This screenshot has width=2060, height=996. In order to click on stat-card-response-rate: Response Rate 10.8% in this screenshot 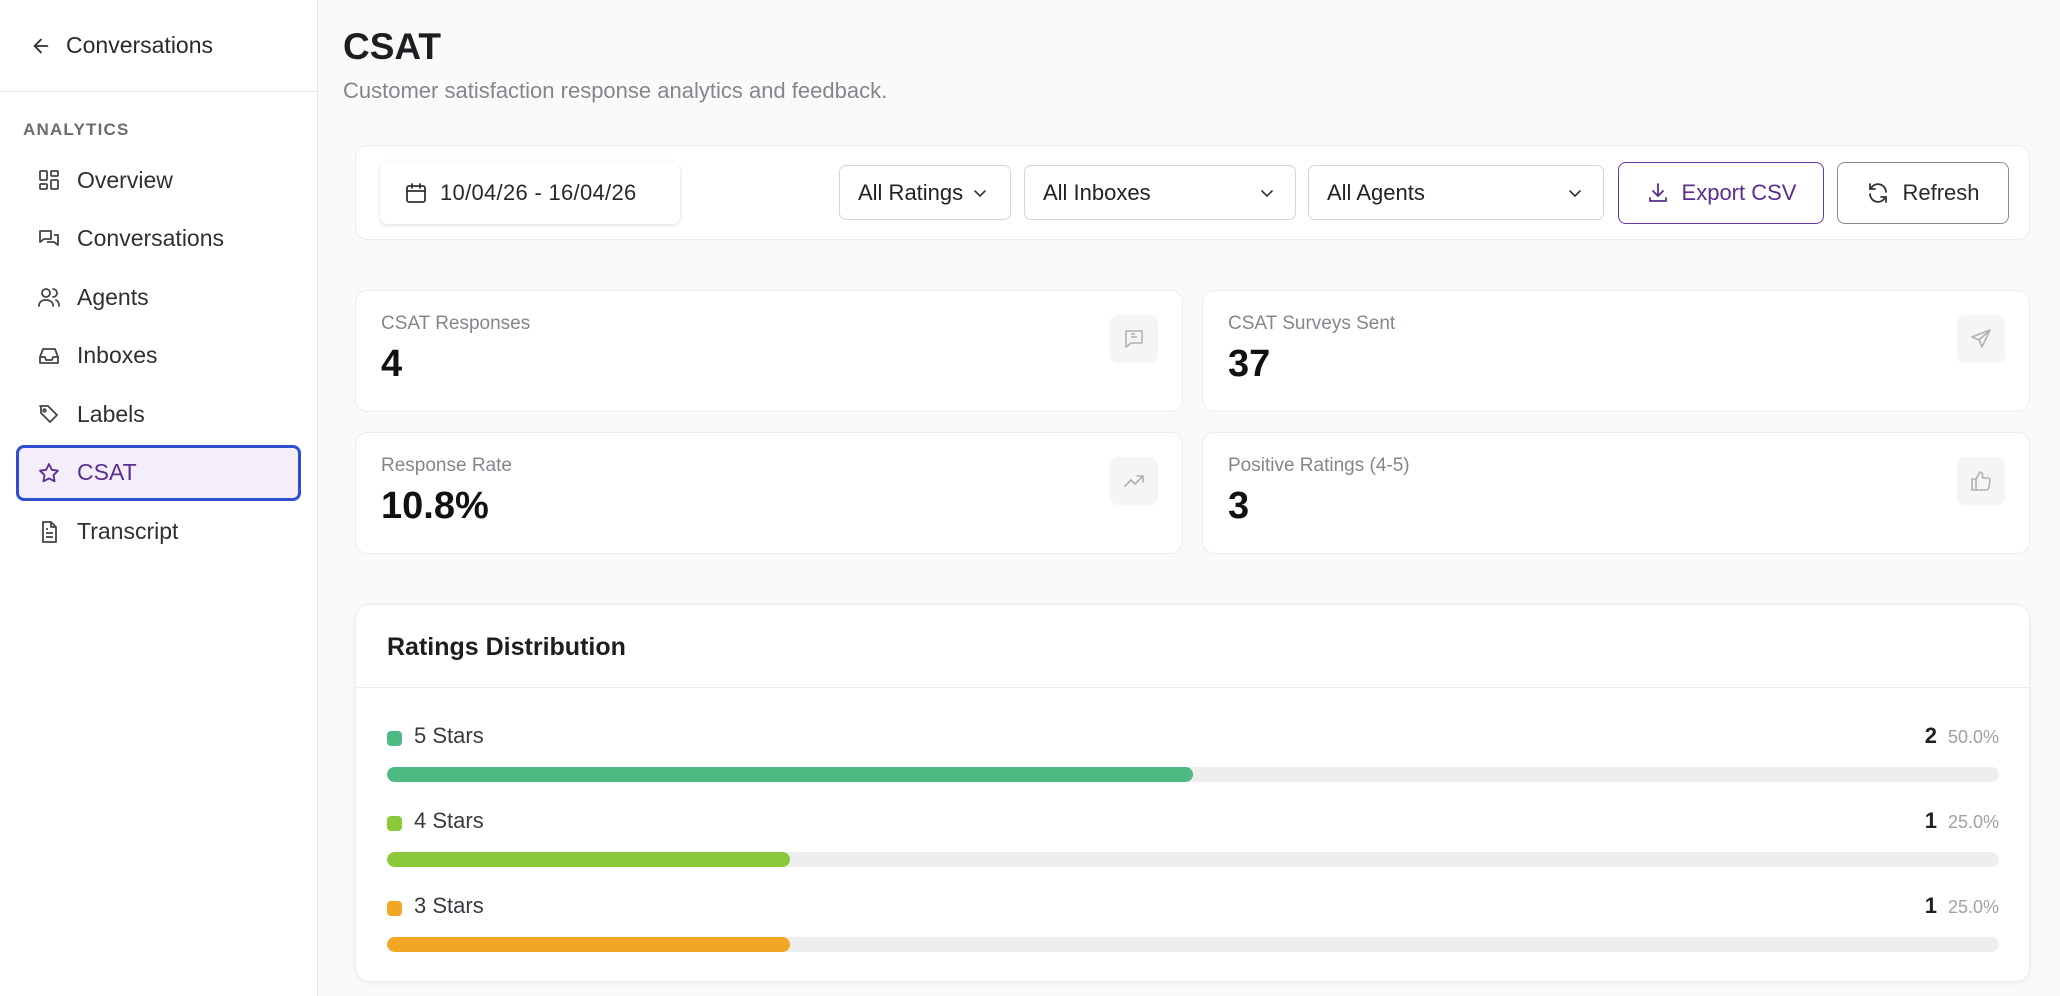, I will do `click(769, 493)`.